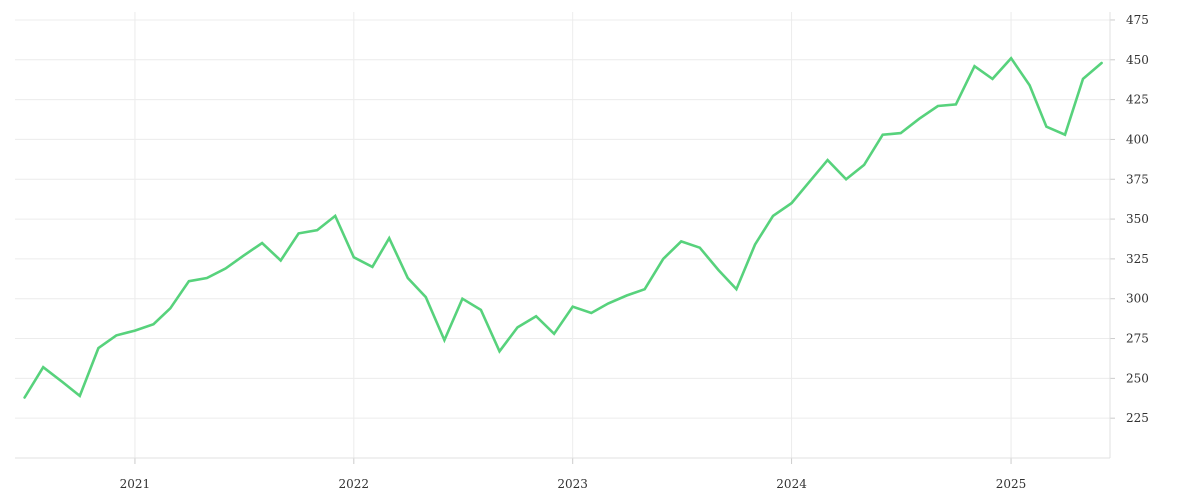 This screenshot has height=504, width=1200. Describe the element at coordinates (1137, 259) in the screenshot. I see `y-tick-label: 325` at that location.